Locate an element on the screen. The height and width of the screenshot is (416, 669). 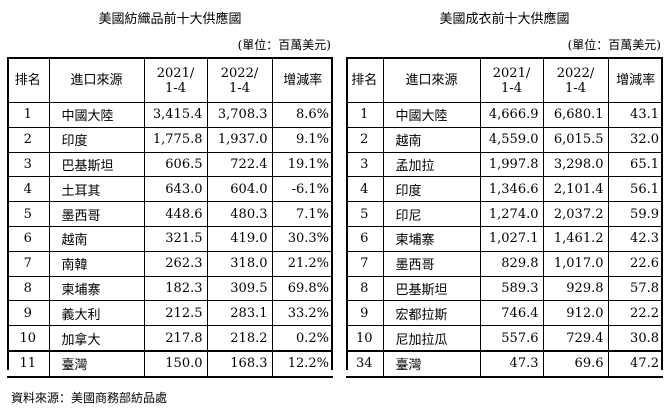
table-row: 10 尼加拉瓜 557.6 729.4 30.8 is located at coordinates (504, 338).